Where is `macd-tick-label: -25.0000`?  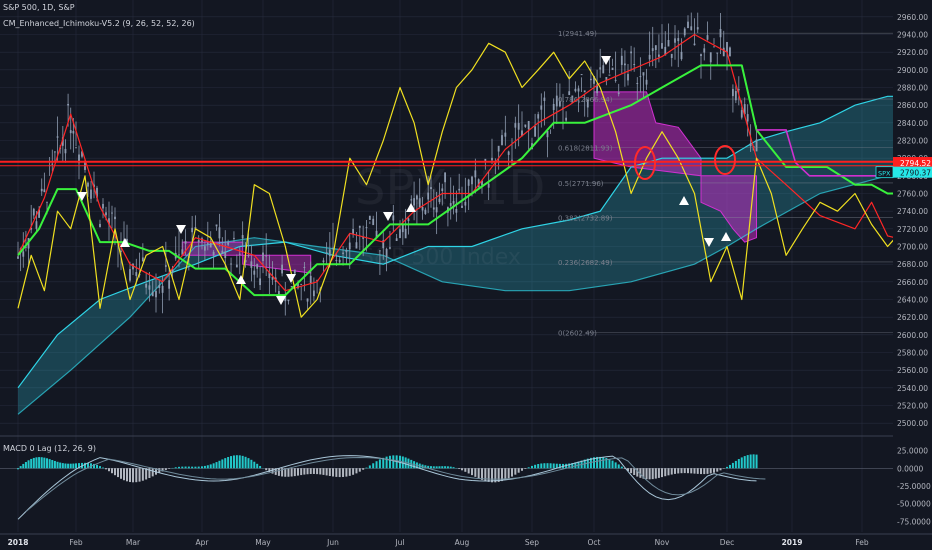
macd-tick-label: -25.0000 is located at coordinates (914, 486).